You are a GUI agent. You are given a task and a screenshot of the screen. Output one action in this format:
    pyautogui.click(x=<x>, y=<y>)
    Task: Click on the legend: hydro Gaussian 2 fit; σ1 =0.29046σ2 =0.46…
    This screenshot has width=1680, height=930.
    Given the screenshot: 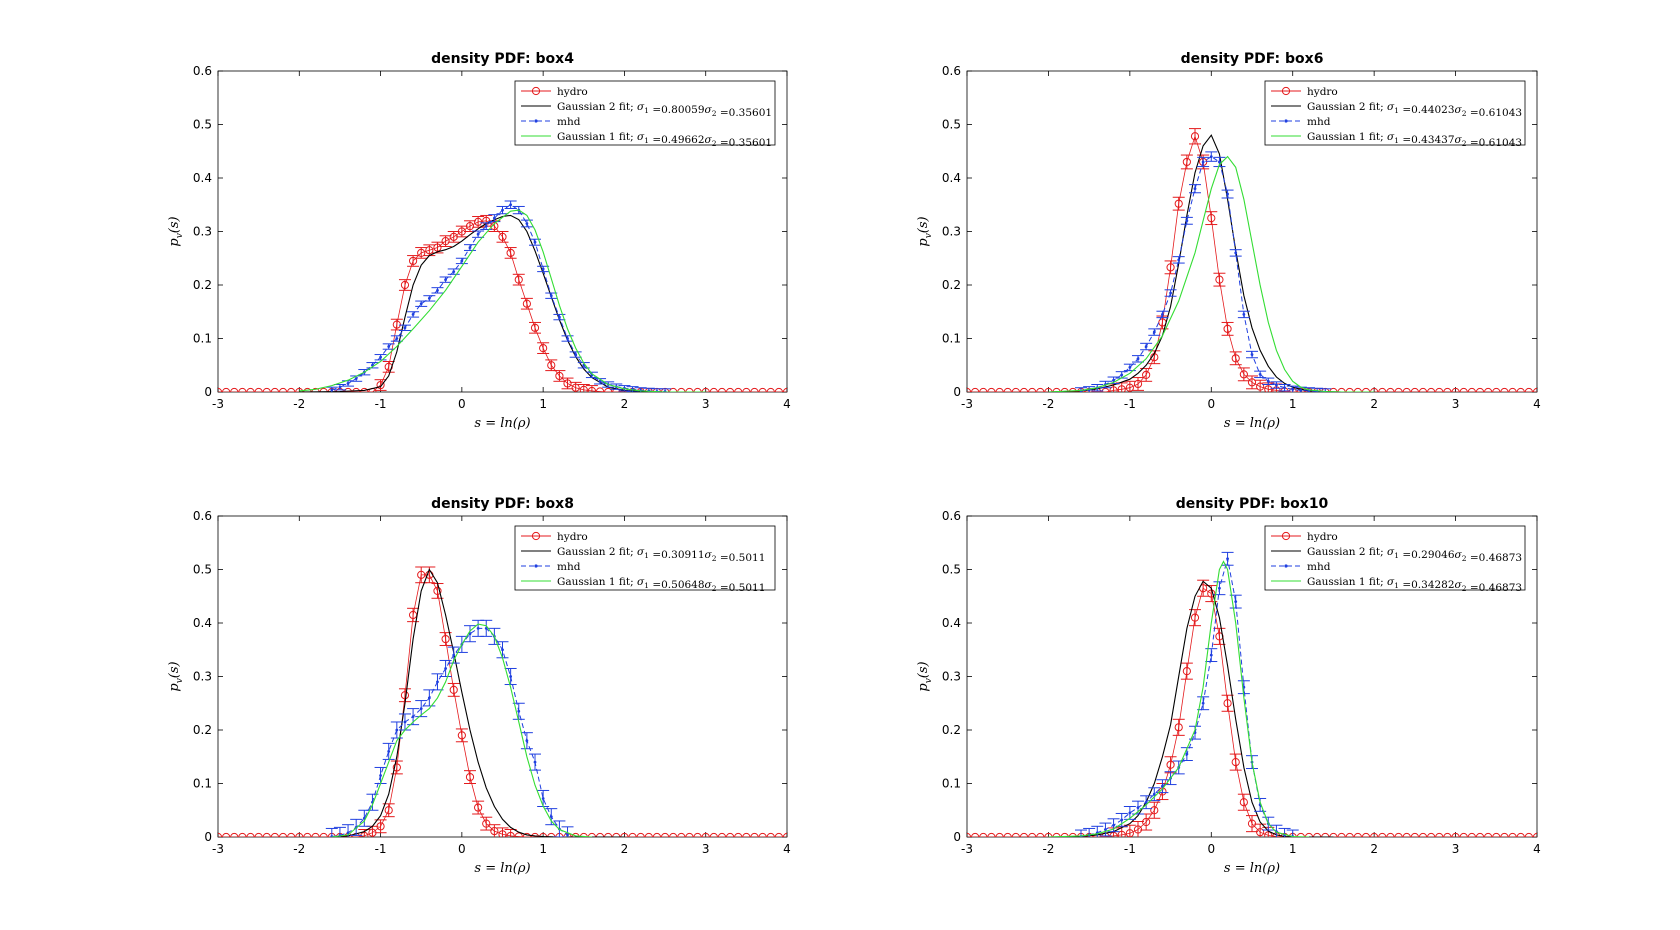 What is the action you would take?
    pyautogui.click(x=1395, y=559)
    